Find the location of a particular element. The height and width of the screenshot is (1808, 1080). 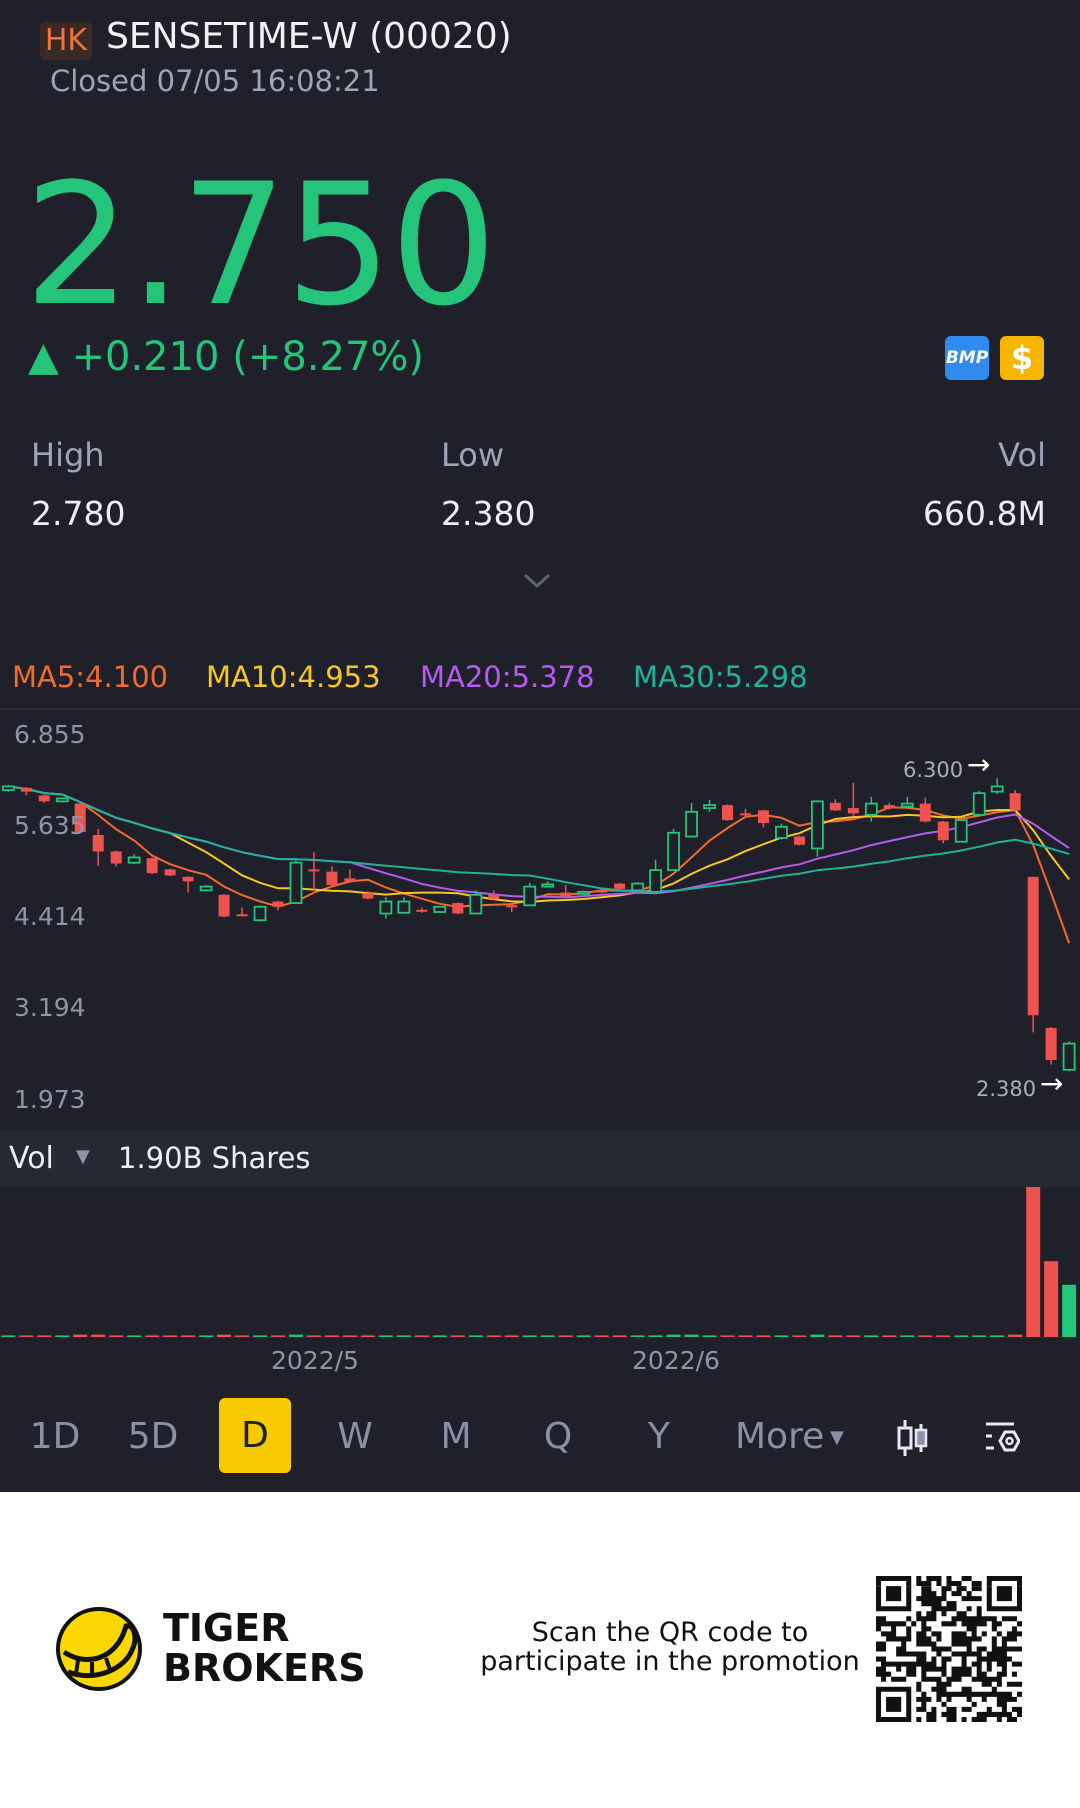

market-status: Closed 07/05 16:08:21 is located at coordinates (215, 81).